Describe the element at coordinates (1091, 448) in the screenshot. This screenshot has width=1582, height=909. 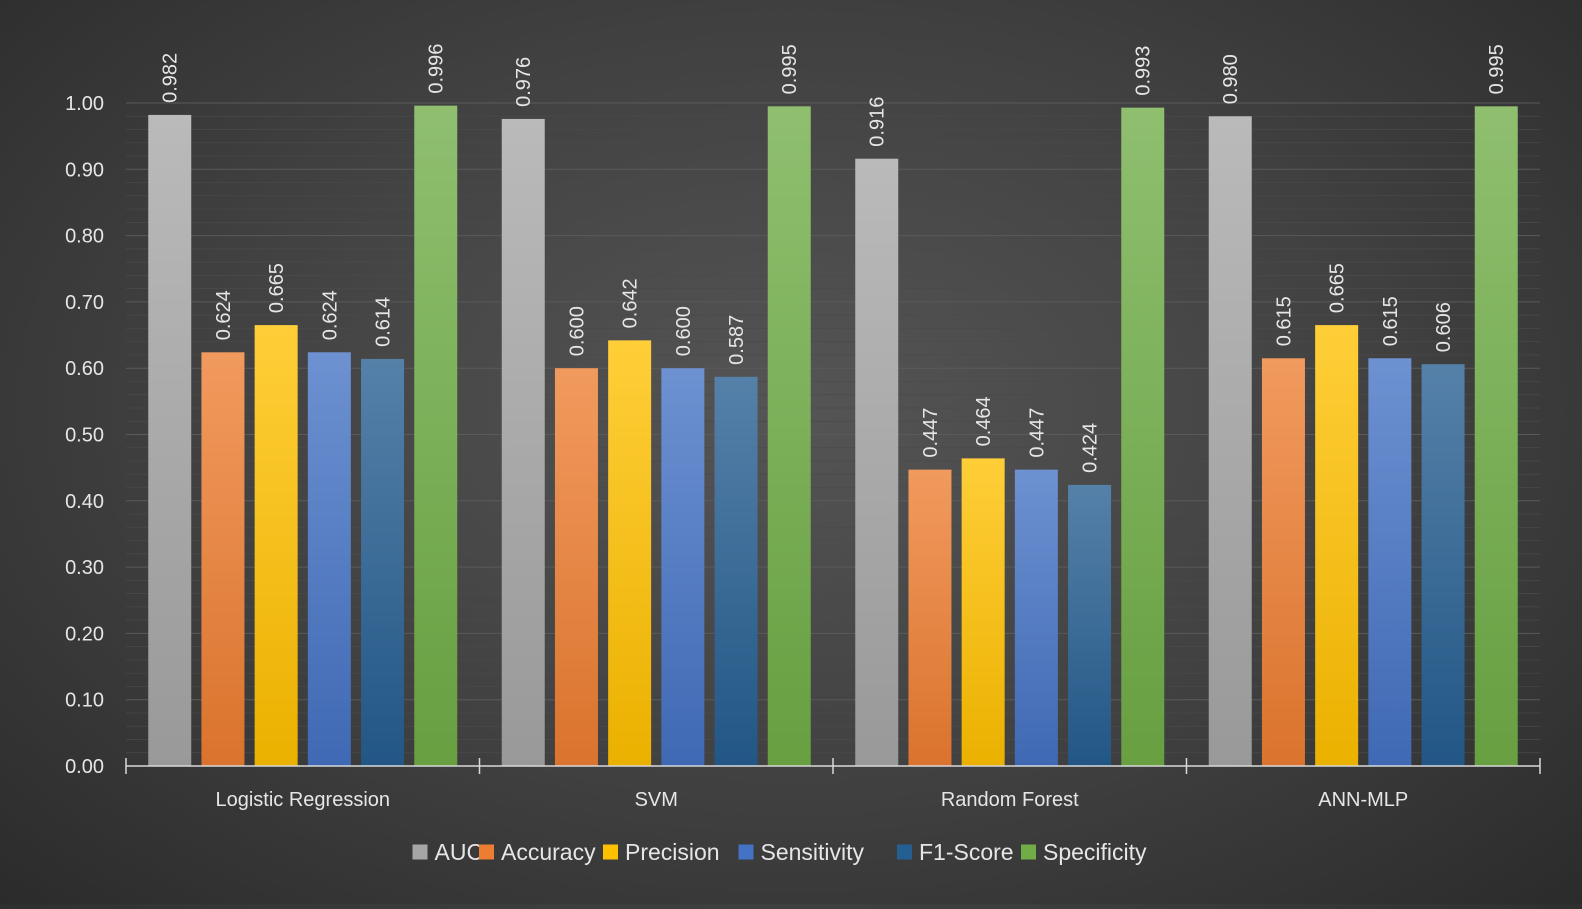
I see `data-label: 0.424` at that location.